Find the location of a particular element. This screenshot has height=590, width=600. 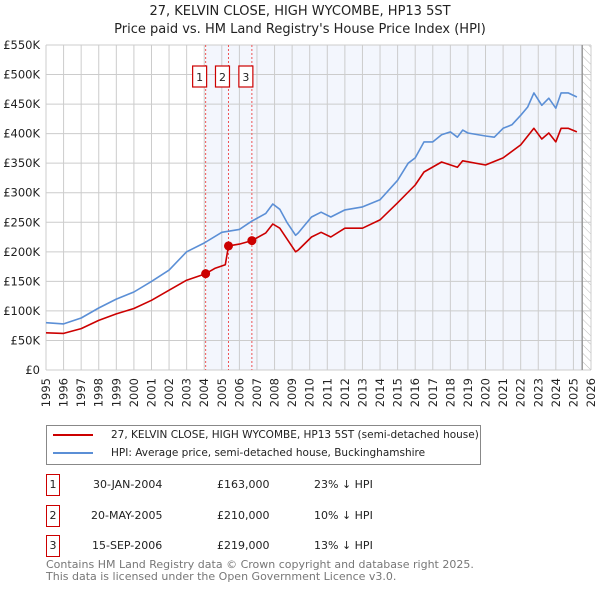

chart-title: 27, KELVIN CLOSE, HIGH WYCOMBE, HP13 5ST is located at coordinates (300, 11).